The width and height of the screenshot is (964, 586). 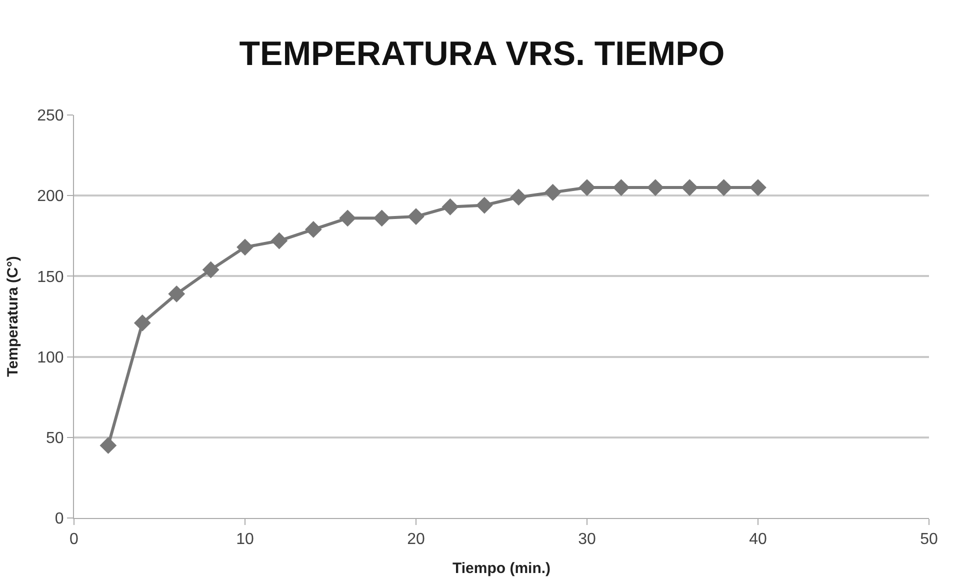 What do you see at coordinates (13, 316) in the screenshot?
I see `y-axis-title: Temperatura (C°)` at bounding box center [13, 316].